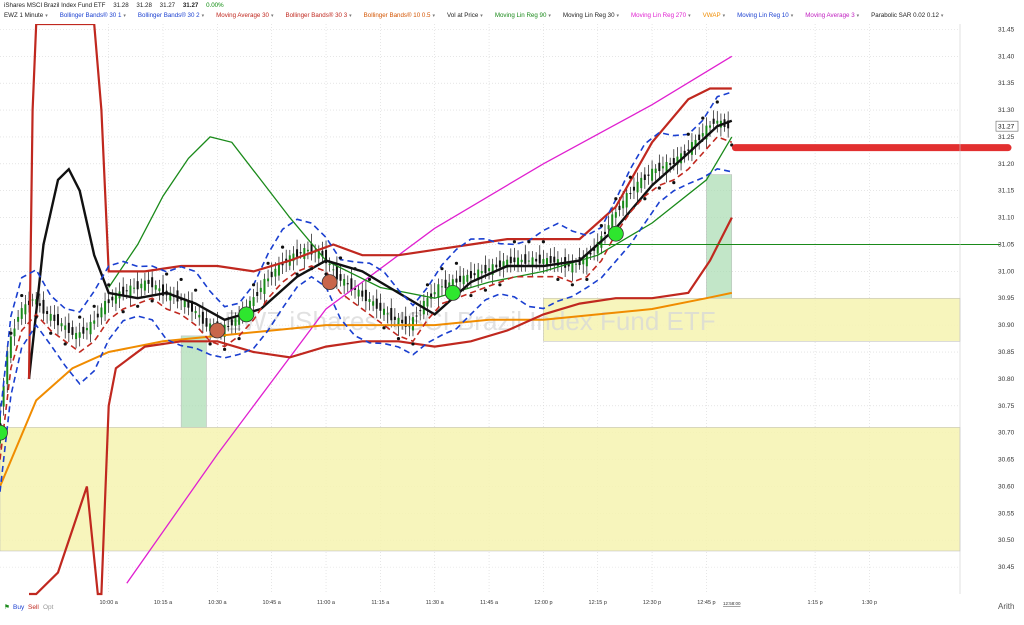 Image resolution: width=1024 pixels, height=625 pixels. What do you see at coordinates (1006, 352) in the screenshot?
I see `y-tick-label: 30.85` at bounding box center [1006, 352].